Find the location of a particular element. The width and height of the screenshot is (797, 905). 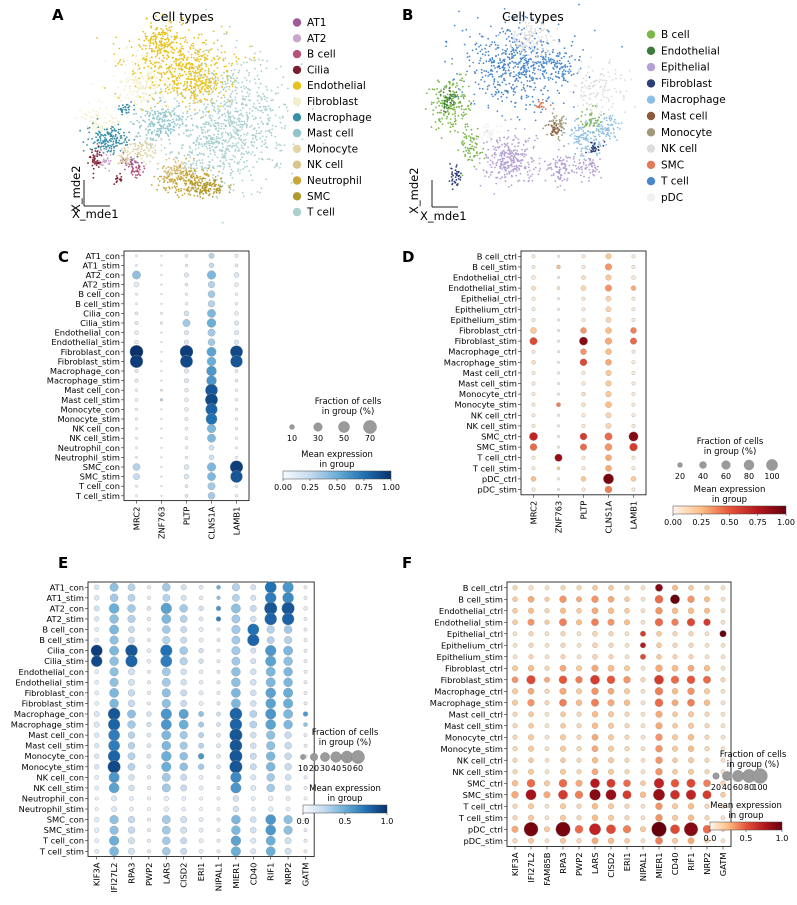

dot-smc-con-gatm is located at coordinates (305, 819).